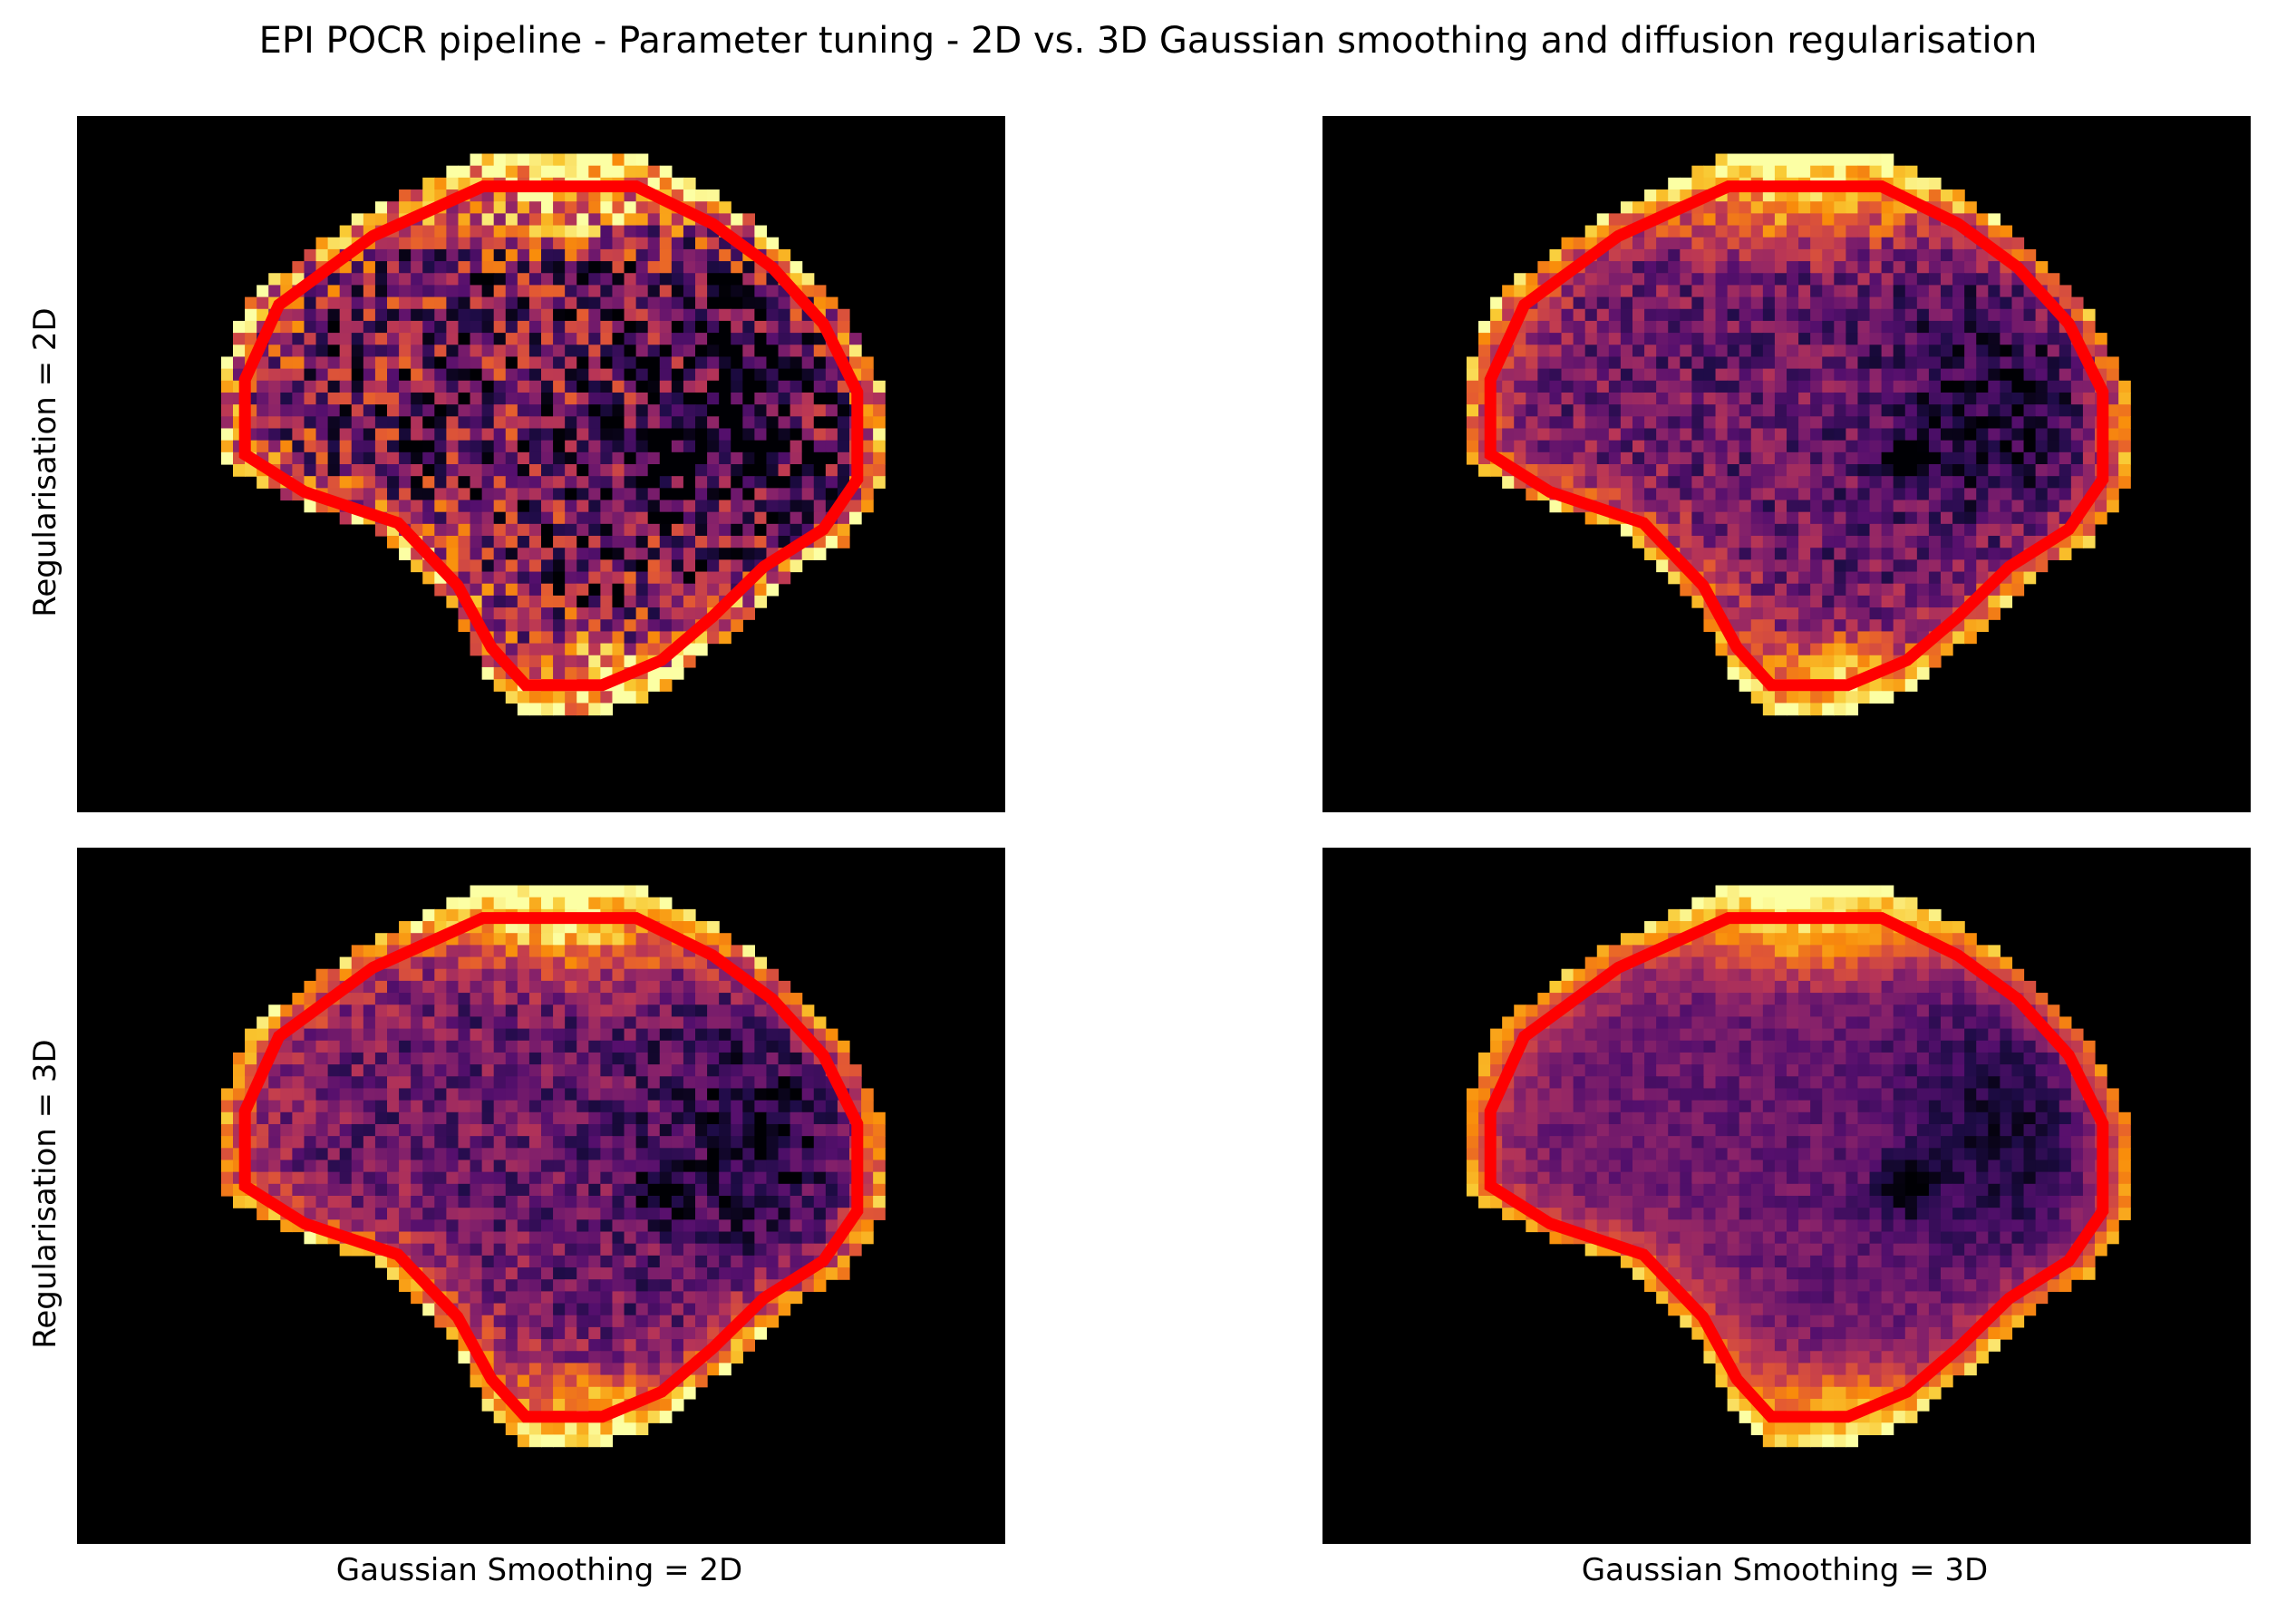 The image size is (2296, 1611). I want to click on row-label-regularisation-3d: Regularisation = 3D, so click(45, 1194).